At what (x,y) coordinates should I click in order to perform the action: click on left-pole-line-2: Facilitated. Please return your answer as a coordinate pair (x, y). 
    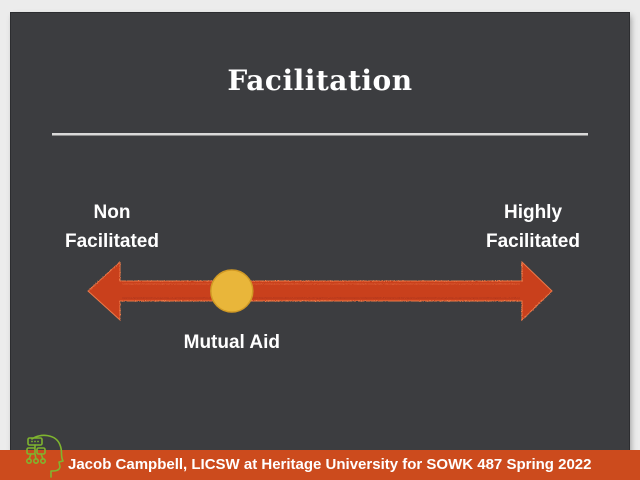
    Looking at the image, I should click on (112, 241).